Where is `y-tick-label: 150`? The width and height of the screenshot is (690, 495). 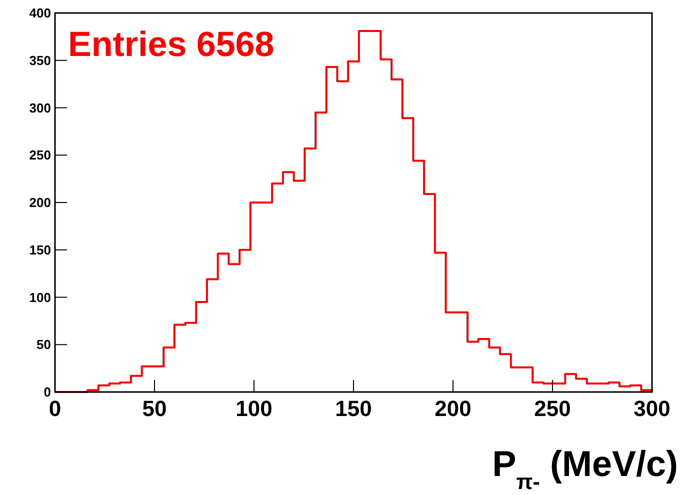 y-tick-label: 150 is located at coordinates (40, 250).